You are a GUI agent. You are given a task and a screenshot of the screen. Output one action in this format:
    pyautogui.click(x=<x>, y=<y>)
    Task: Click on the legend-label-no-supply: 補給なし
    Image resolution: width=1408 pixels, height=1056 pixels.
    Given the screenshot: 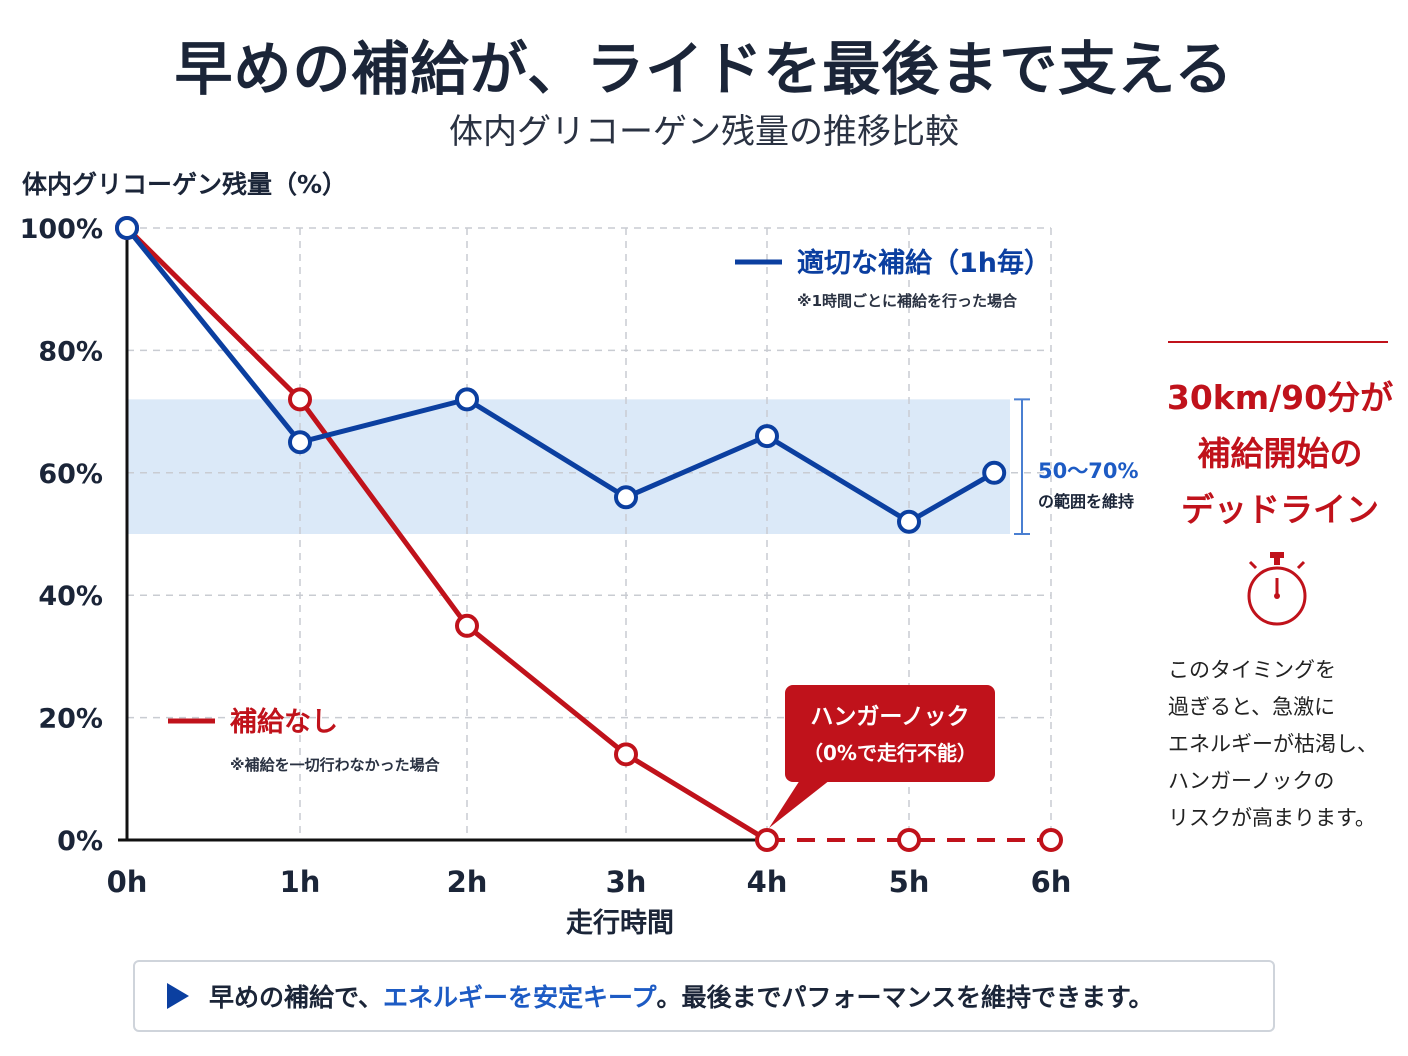 What is the action you would take?
    pyautogui.click(x=283, y=722)
    